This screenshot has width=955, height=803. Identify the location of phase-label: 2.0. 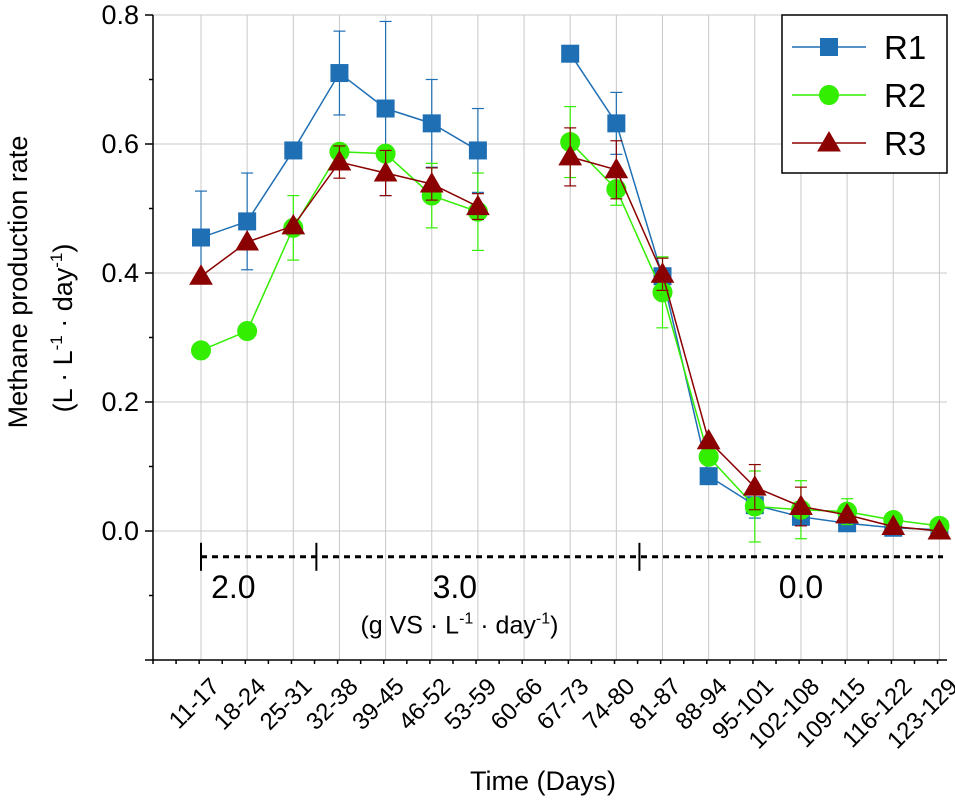
(233, 587).